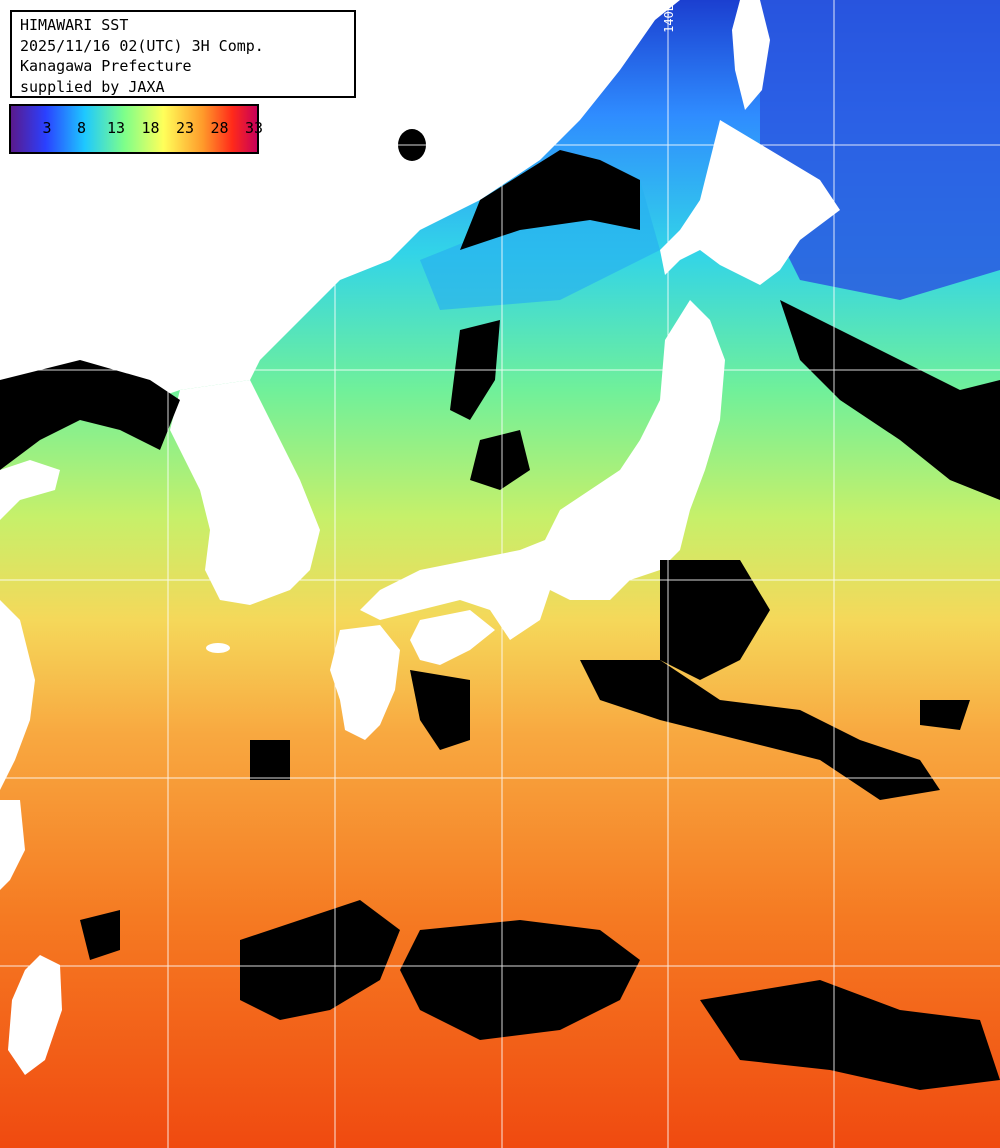  Describe the element at coordinates (542, 470) in the screenshot. I see `land-honshu` at that location.